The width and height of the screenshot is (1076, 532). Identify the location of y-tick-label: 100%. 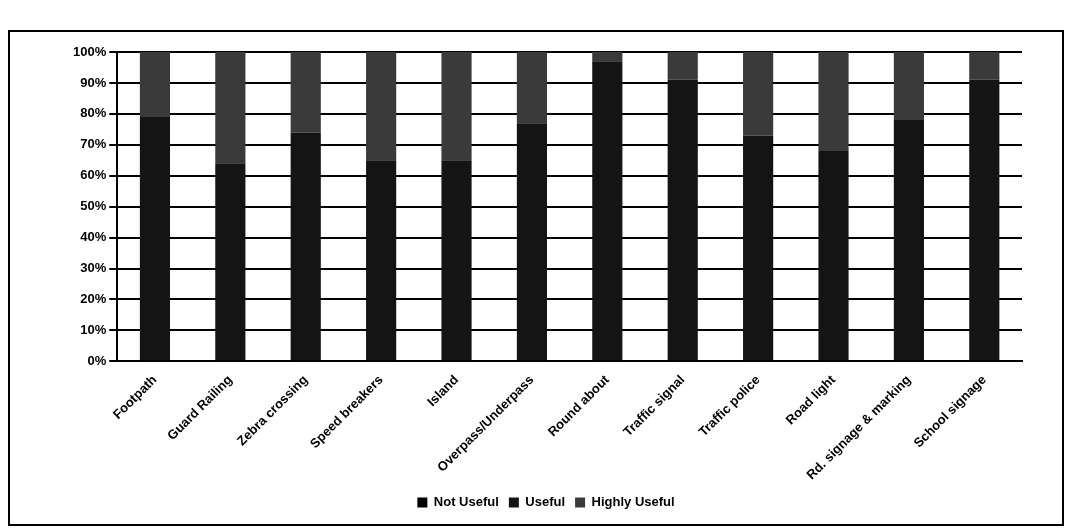
(90, 51).